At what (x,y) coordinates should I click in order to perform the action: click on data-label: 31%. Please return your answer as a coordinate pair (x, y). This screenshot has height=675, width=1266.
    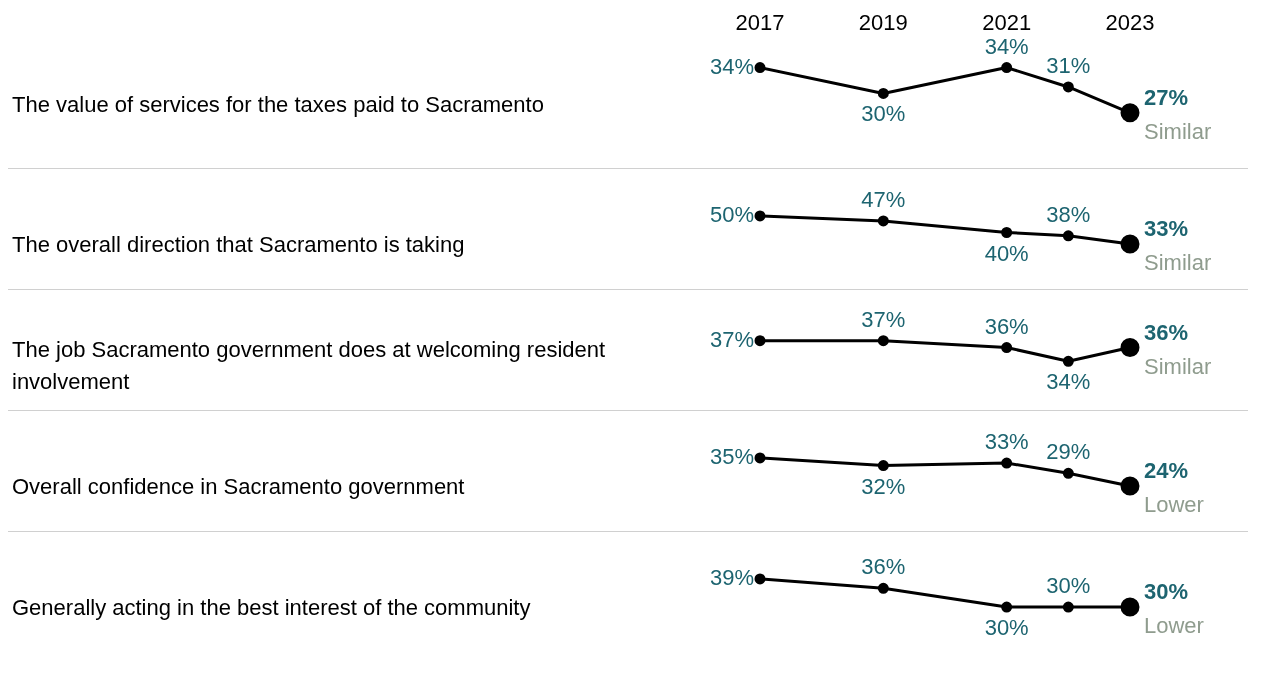
    Looking at the image, I should click on (1068, 66).